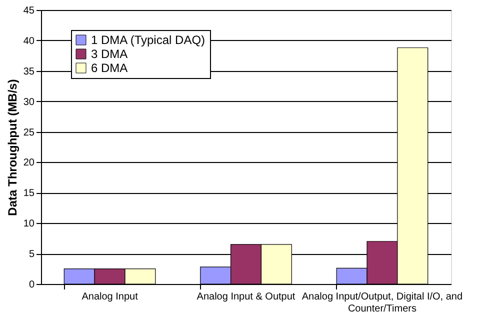  Describe the element at coordinates (29, 163) in the screenshot. I see `y-tick-label: 20` at that location.